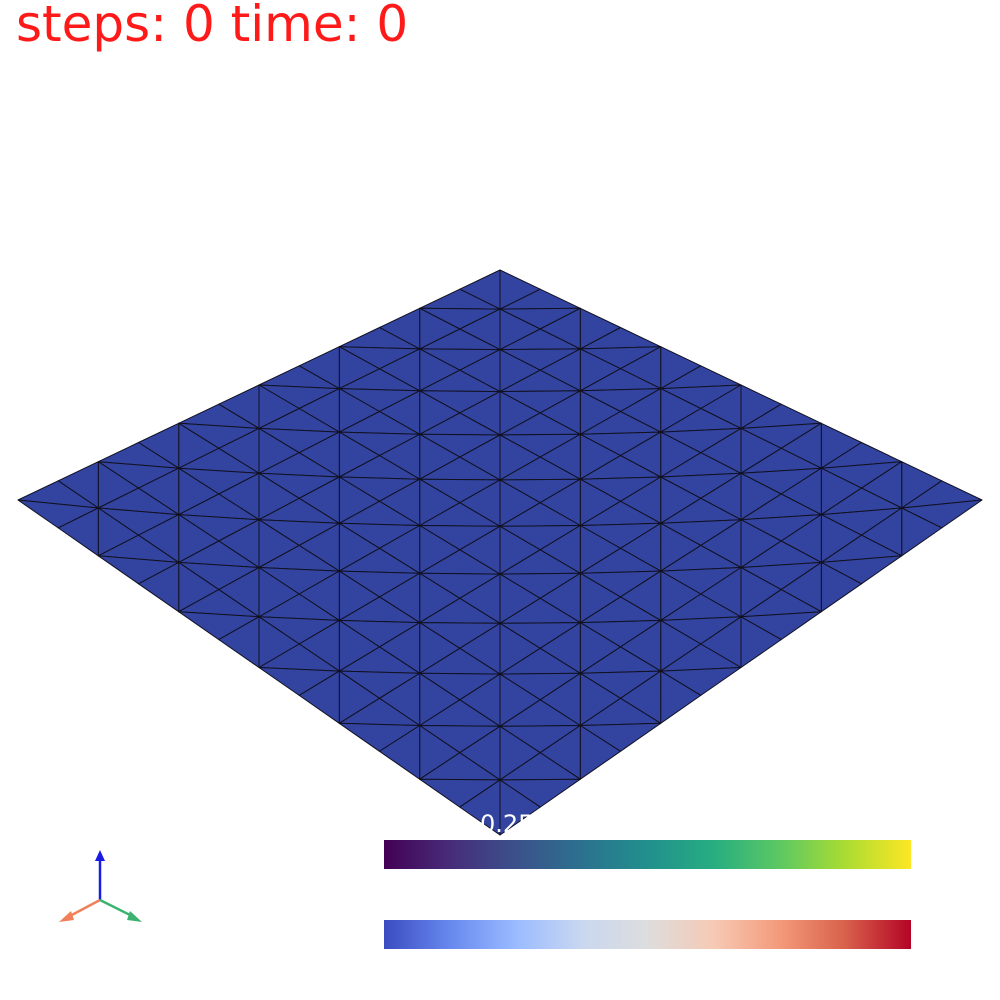  I want to click on z-axis-arrow, so click(100, 855).